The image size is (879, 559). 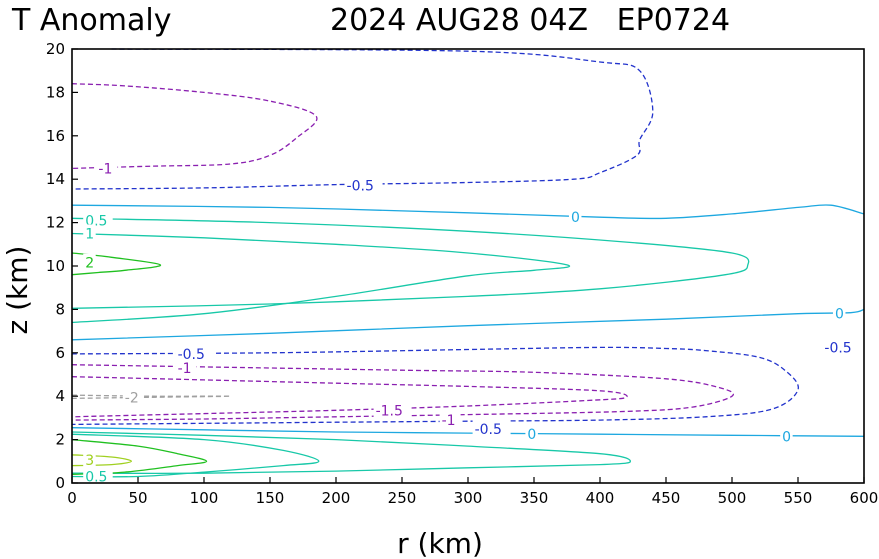 What do you see at coordinates (798, 498) in the screenshot?
I see `x-tick-label-11: 550` at bounding box center [798, 498].